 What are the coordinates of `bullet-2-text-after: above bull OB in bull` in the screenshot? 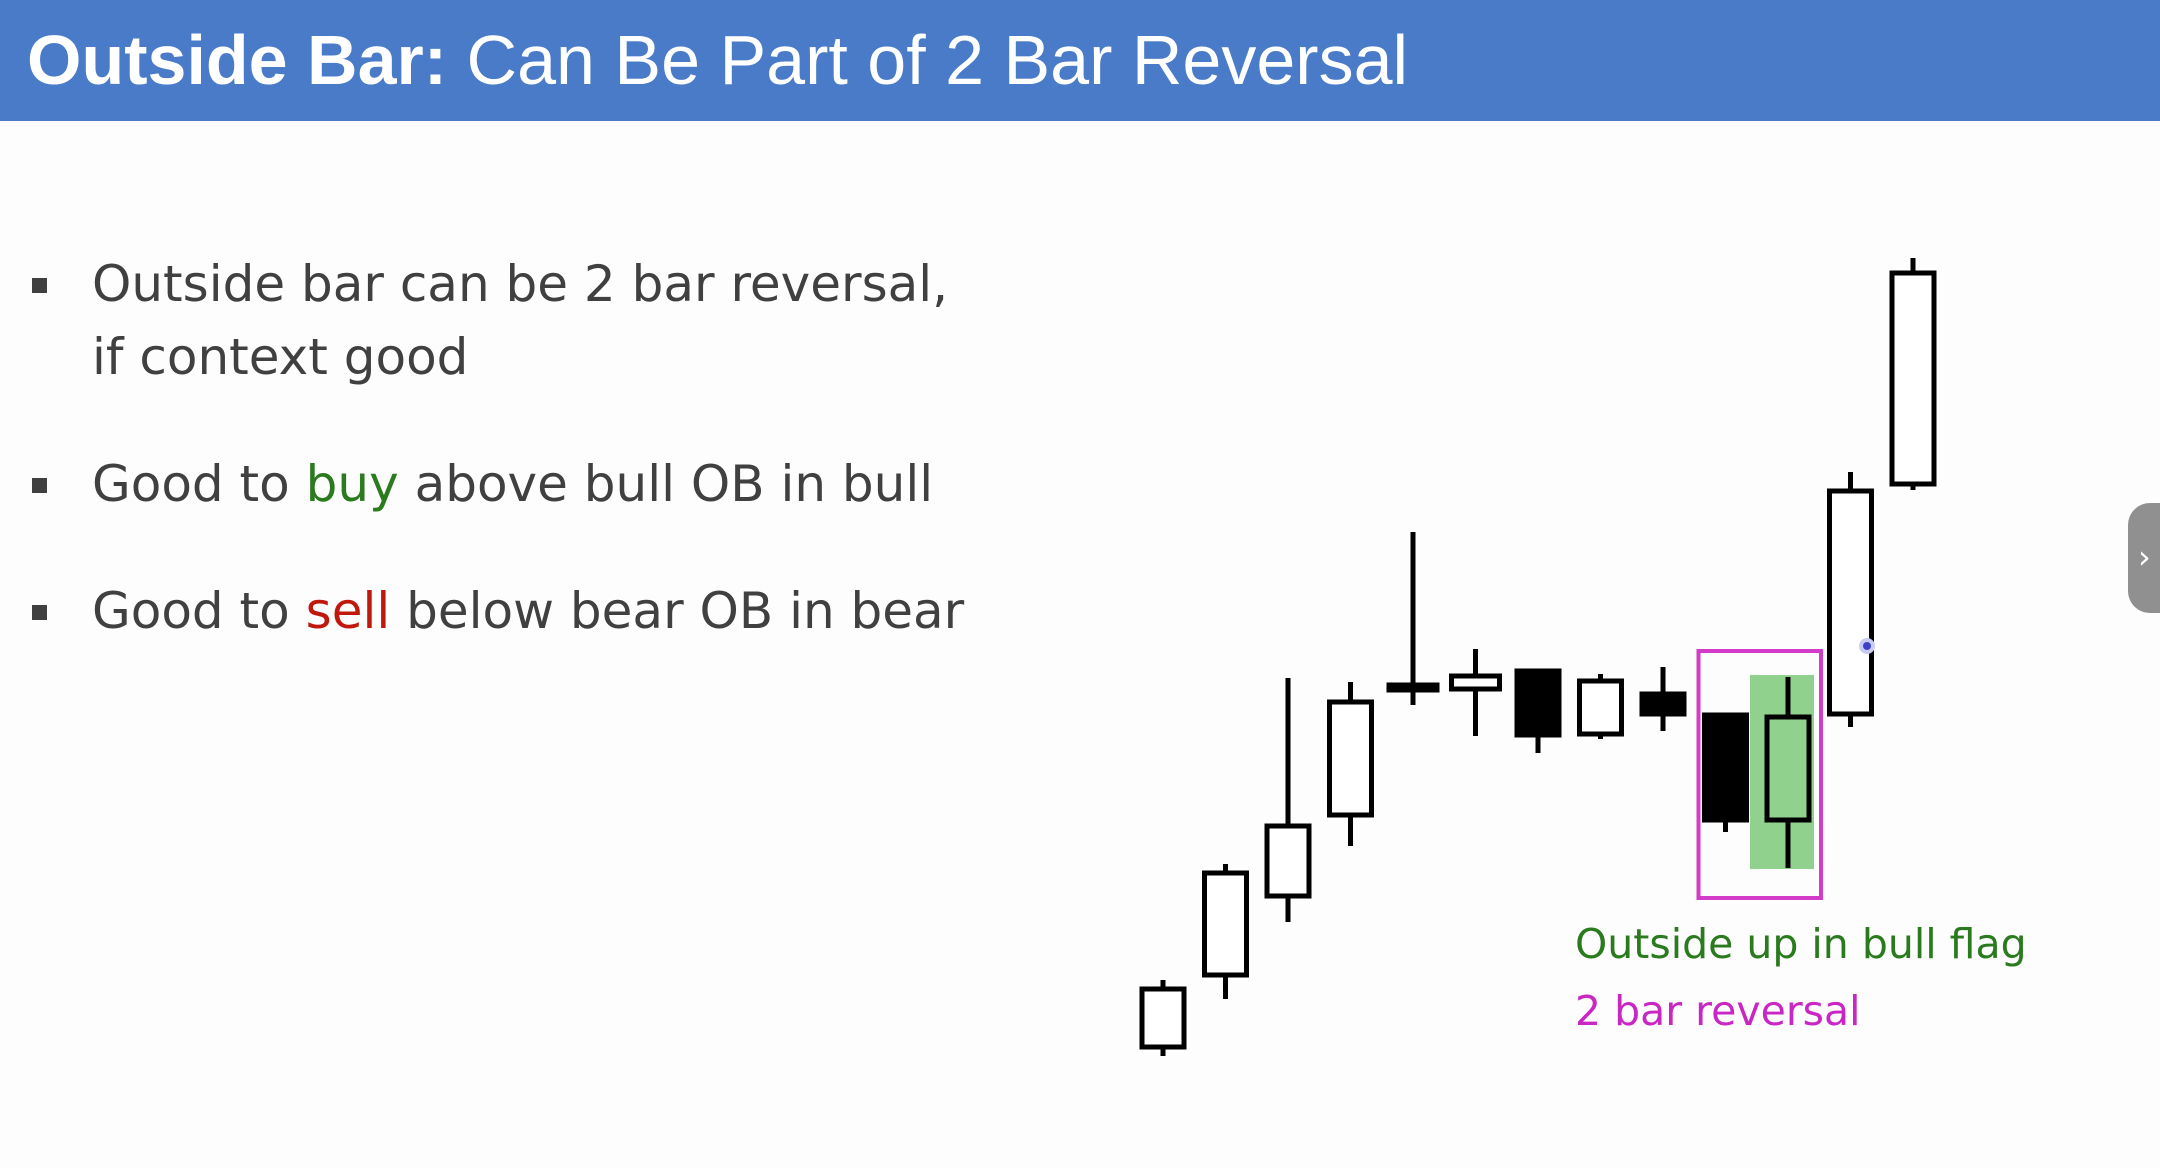 It's located at (666, 484).